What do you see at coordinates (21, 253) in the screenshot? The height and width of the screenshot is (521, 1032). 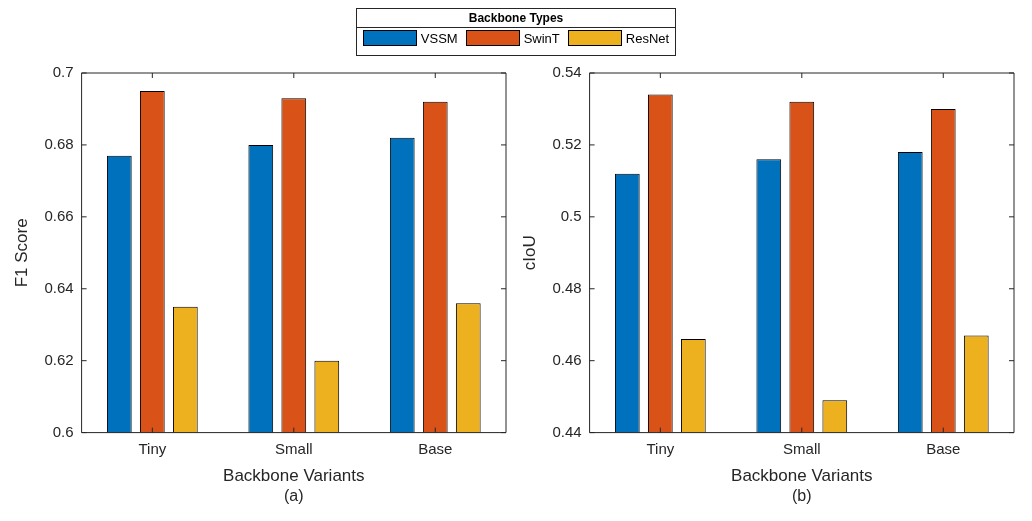 I see `y-axis-title: F1 Score` at bounding box center [21, 253].